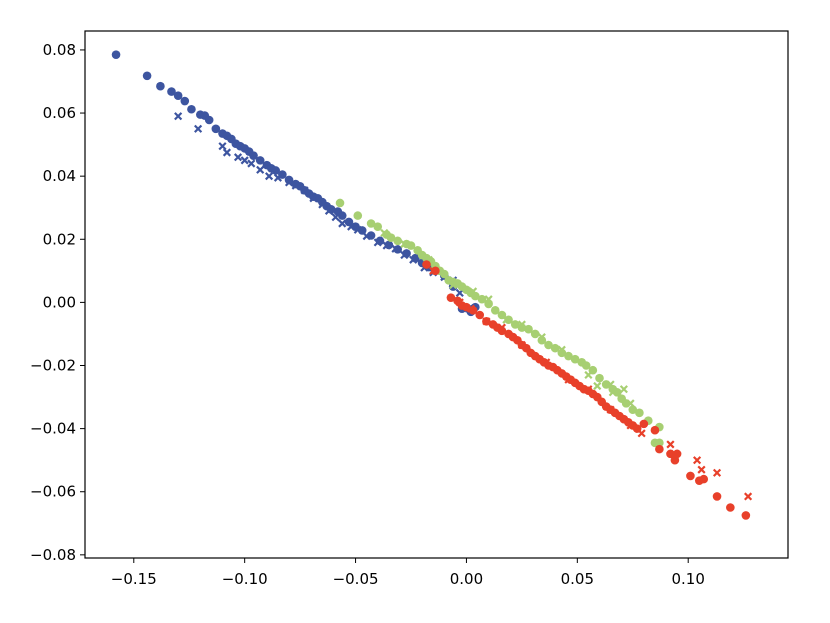 This screenshot has height=623, width=830. What do you see at coordinates (688, 579) in the screenshot?
I see `x-tick-label: 0.10` at bounding box center [688, 579].